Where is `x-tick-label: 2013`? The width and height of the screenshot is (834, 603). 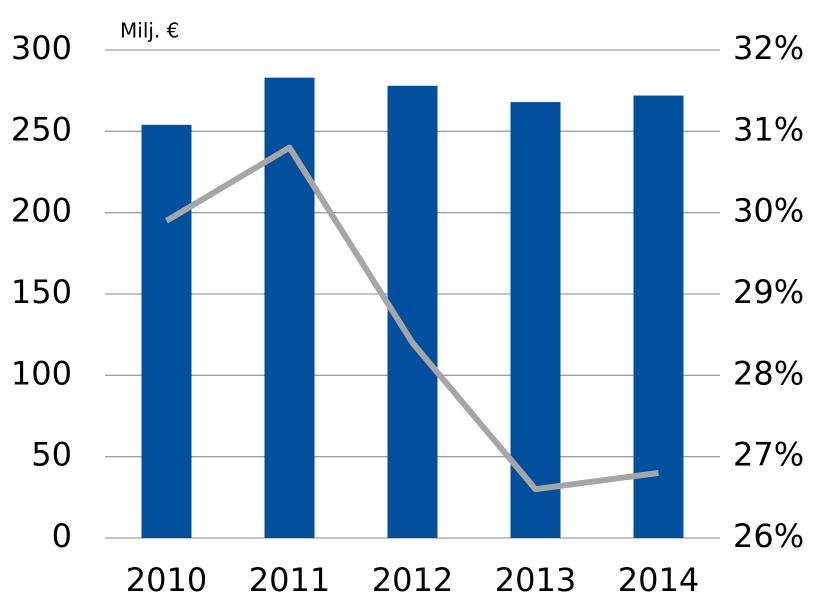 x-tick-label: 2013 is located at coordinates (535, 580).